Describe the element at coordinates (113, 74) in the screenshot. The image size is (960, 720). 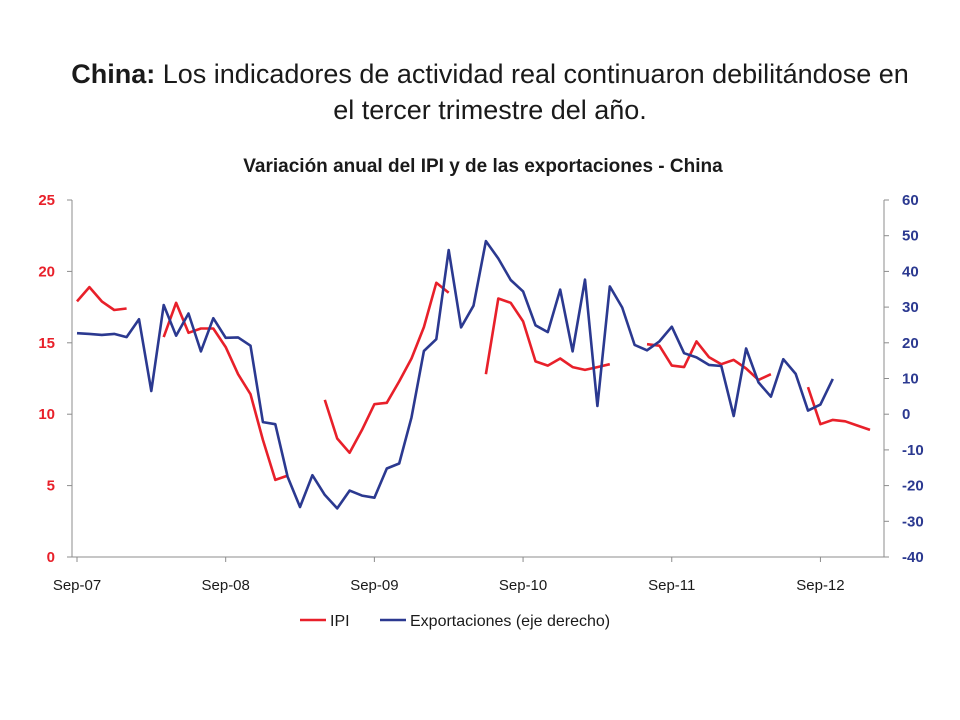
I see `slide-title-bold: China:` at that location.